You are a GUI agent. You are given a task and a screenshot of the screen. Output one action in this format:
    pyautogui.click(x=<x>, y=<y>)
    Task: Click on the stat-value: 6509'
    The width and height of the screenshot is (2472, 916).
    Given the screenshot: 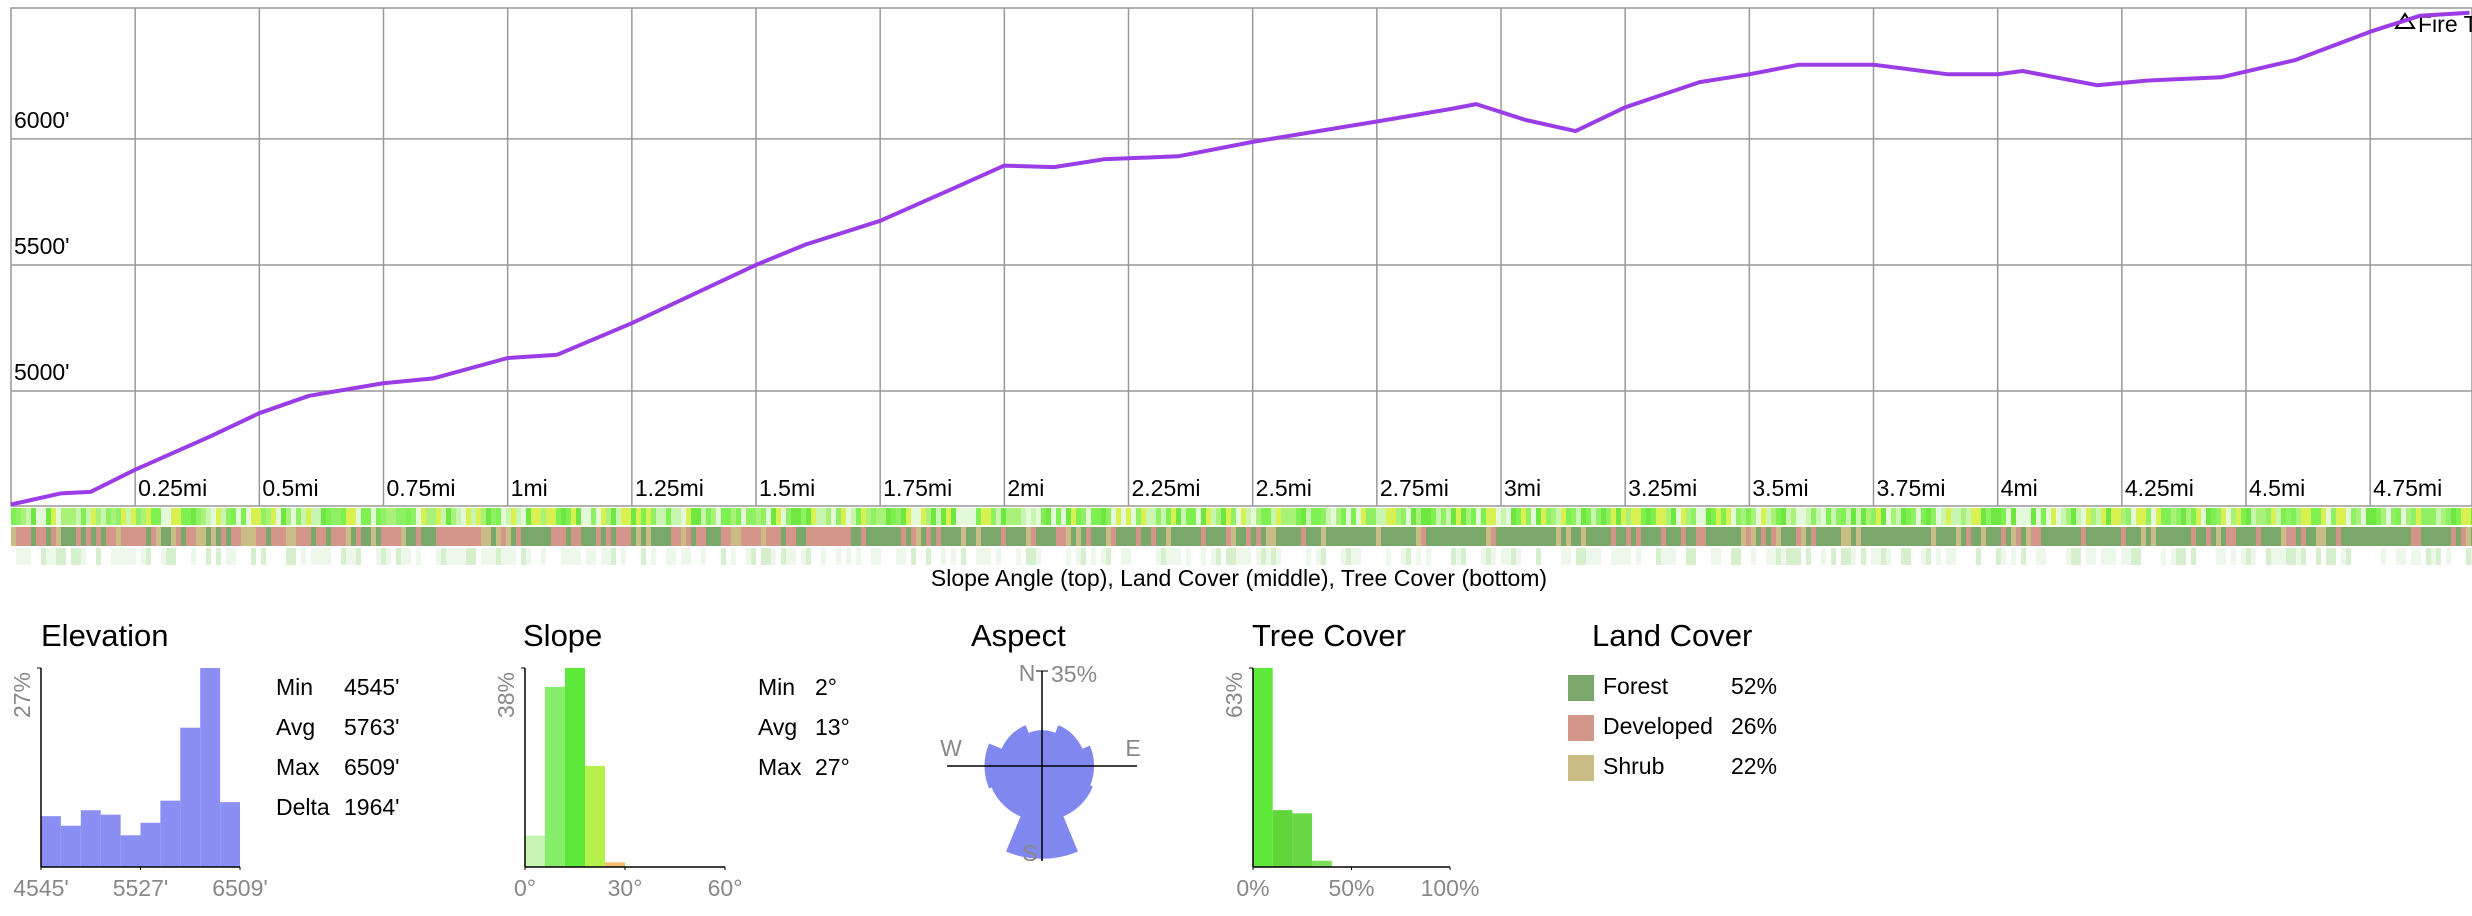 What is the action you would take?
    pyautogui.click(x=372, y=767)
    